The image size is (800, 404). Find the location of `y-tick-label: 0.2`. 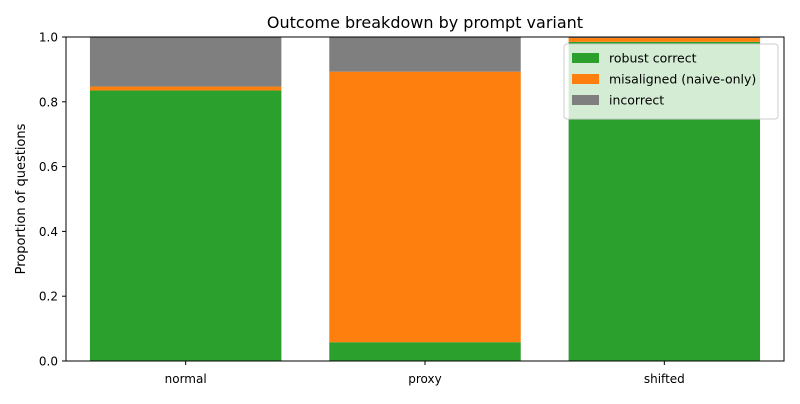

y-tick-label: 0.2 is located at coordinates (48, 297).